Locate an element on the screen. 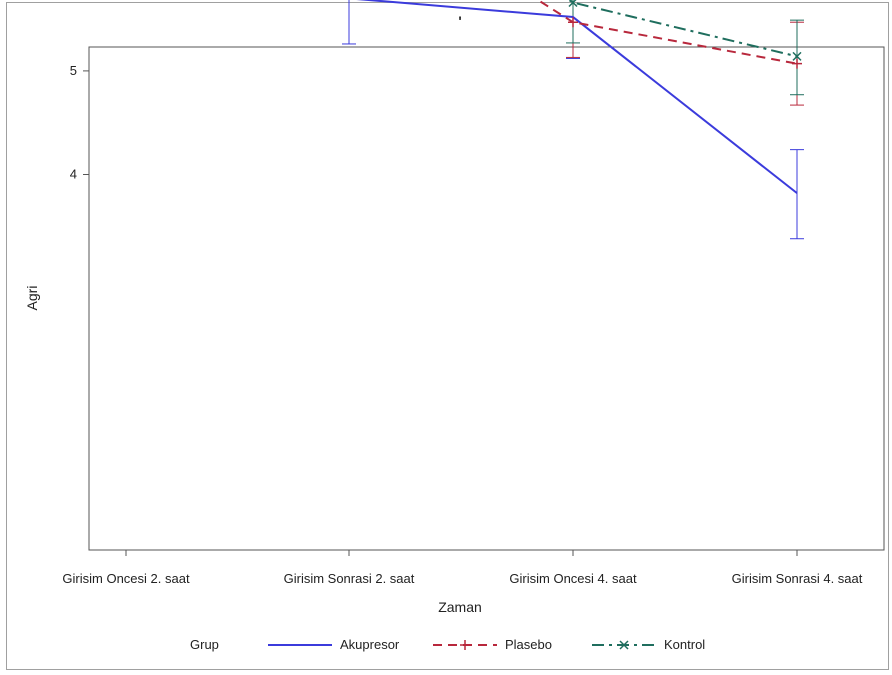 The width and height of the screenshot is (892, 675). legend-label-plasebo: Plasebo is located at coordinates (528, 644).